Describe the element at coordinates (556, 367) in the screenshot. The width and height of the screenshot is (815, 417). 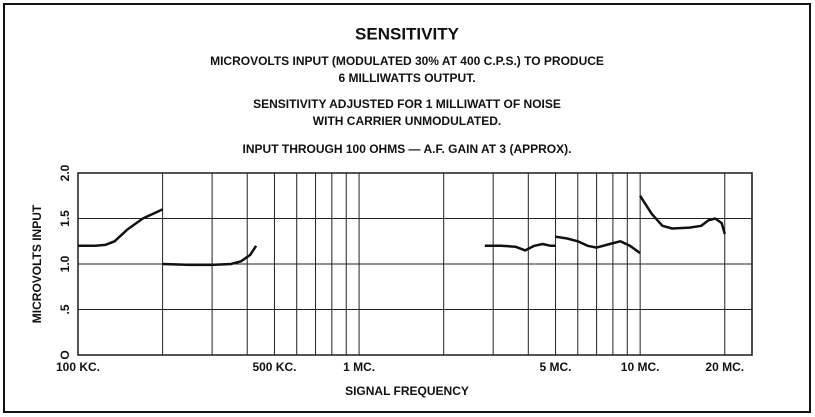
I see `x-tick-label: 5 MC.` at that location.